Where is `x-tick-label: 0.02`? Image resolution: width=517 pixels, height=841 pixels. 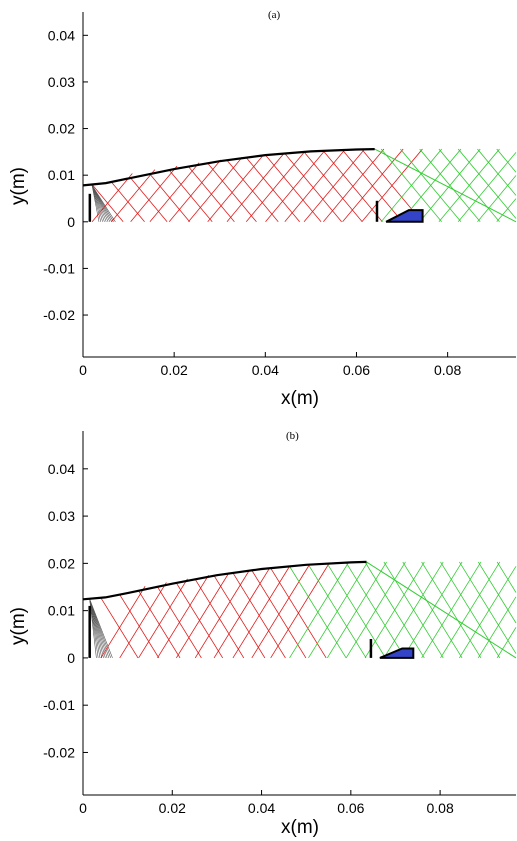
x-tick-label: 0.02 is located at coordinates (174, 370).